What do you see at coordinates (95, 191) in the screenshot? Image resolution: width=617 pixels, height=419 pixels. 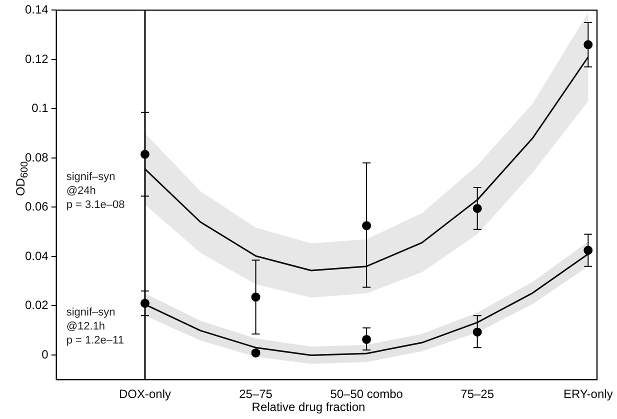 I see `annotation: signif–syn @24h p = 3.1e–08` at bounding box center [95, 191].